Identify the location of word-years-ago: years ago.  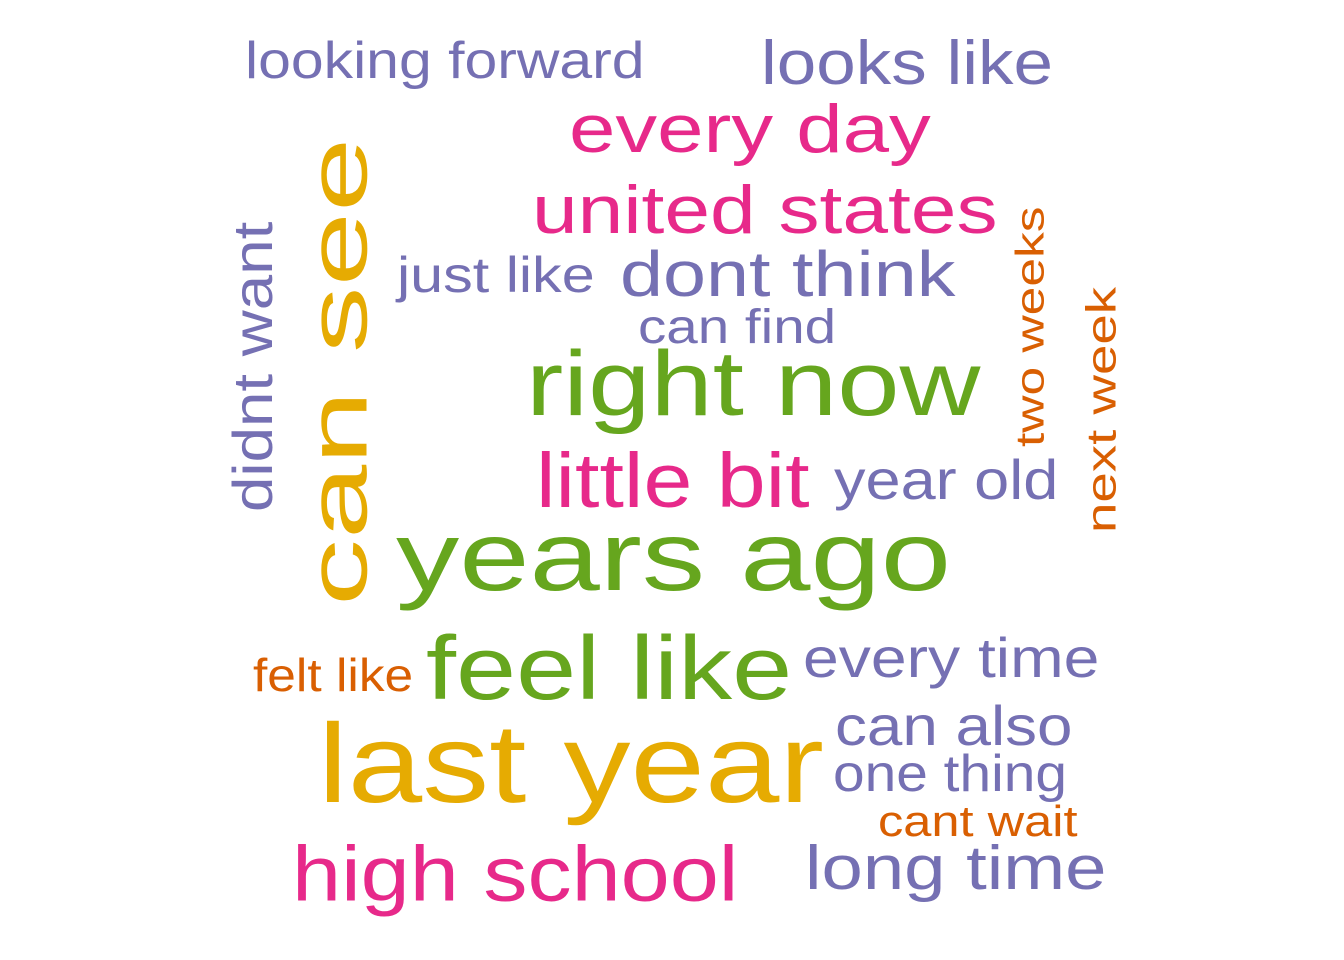
(674, 557).